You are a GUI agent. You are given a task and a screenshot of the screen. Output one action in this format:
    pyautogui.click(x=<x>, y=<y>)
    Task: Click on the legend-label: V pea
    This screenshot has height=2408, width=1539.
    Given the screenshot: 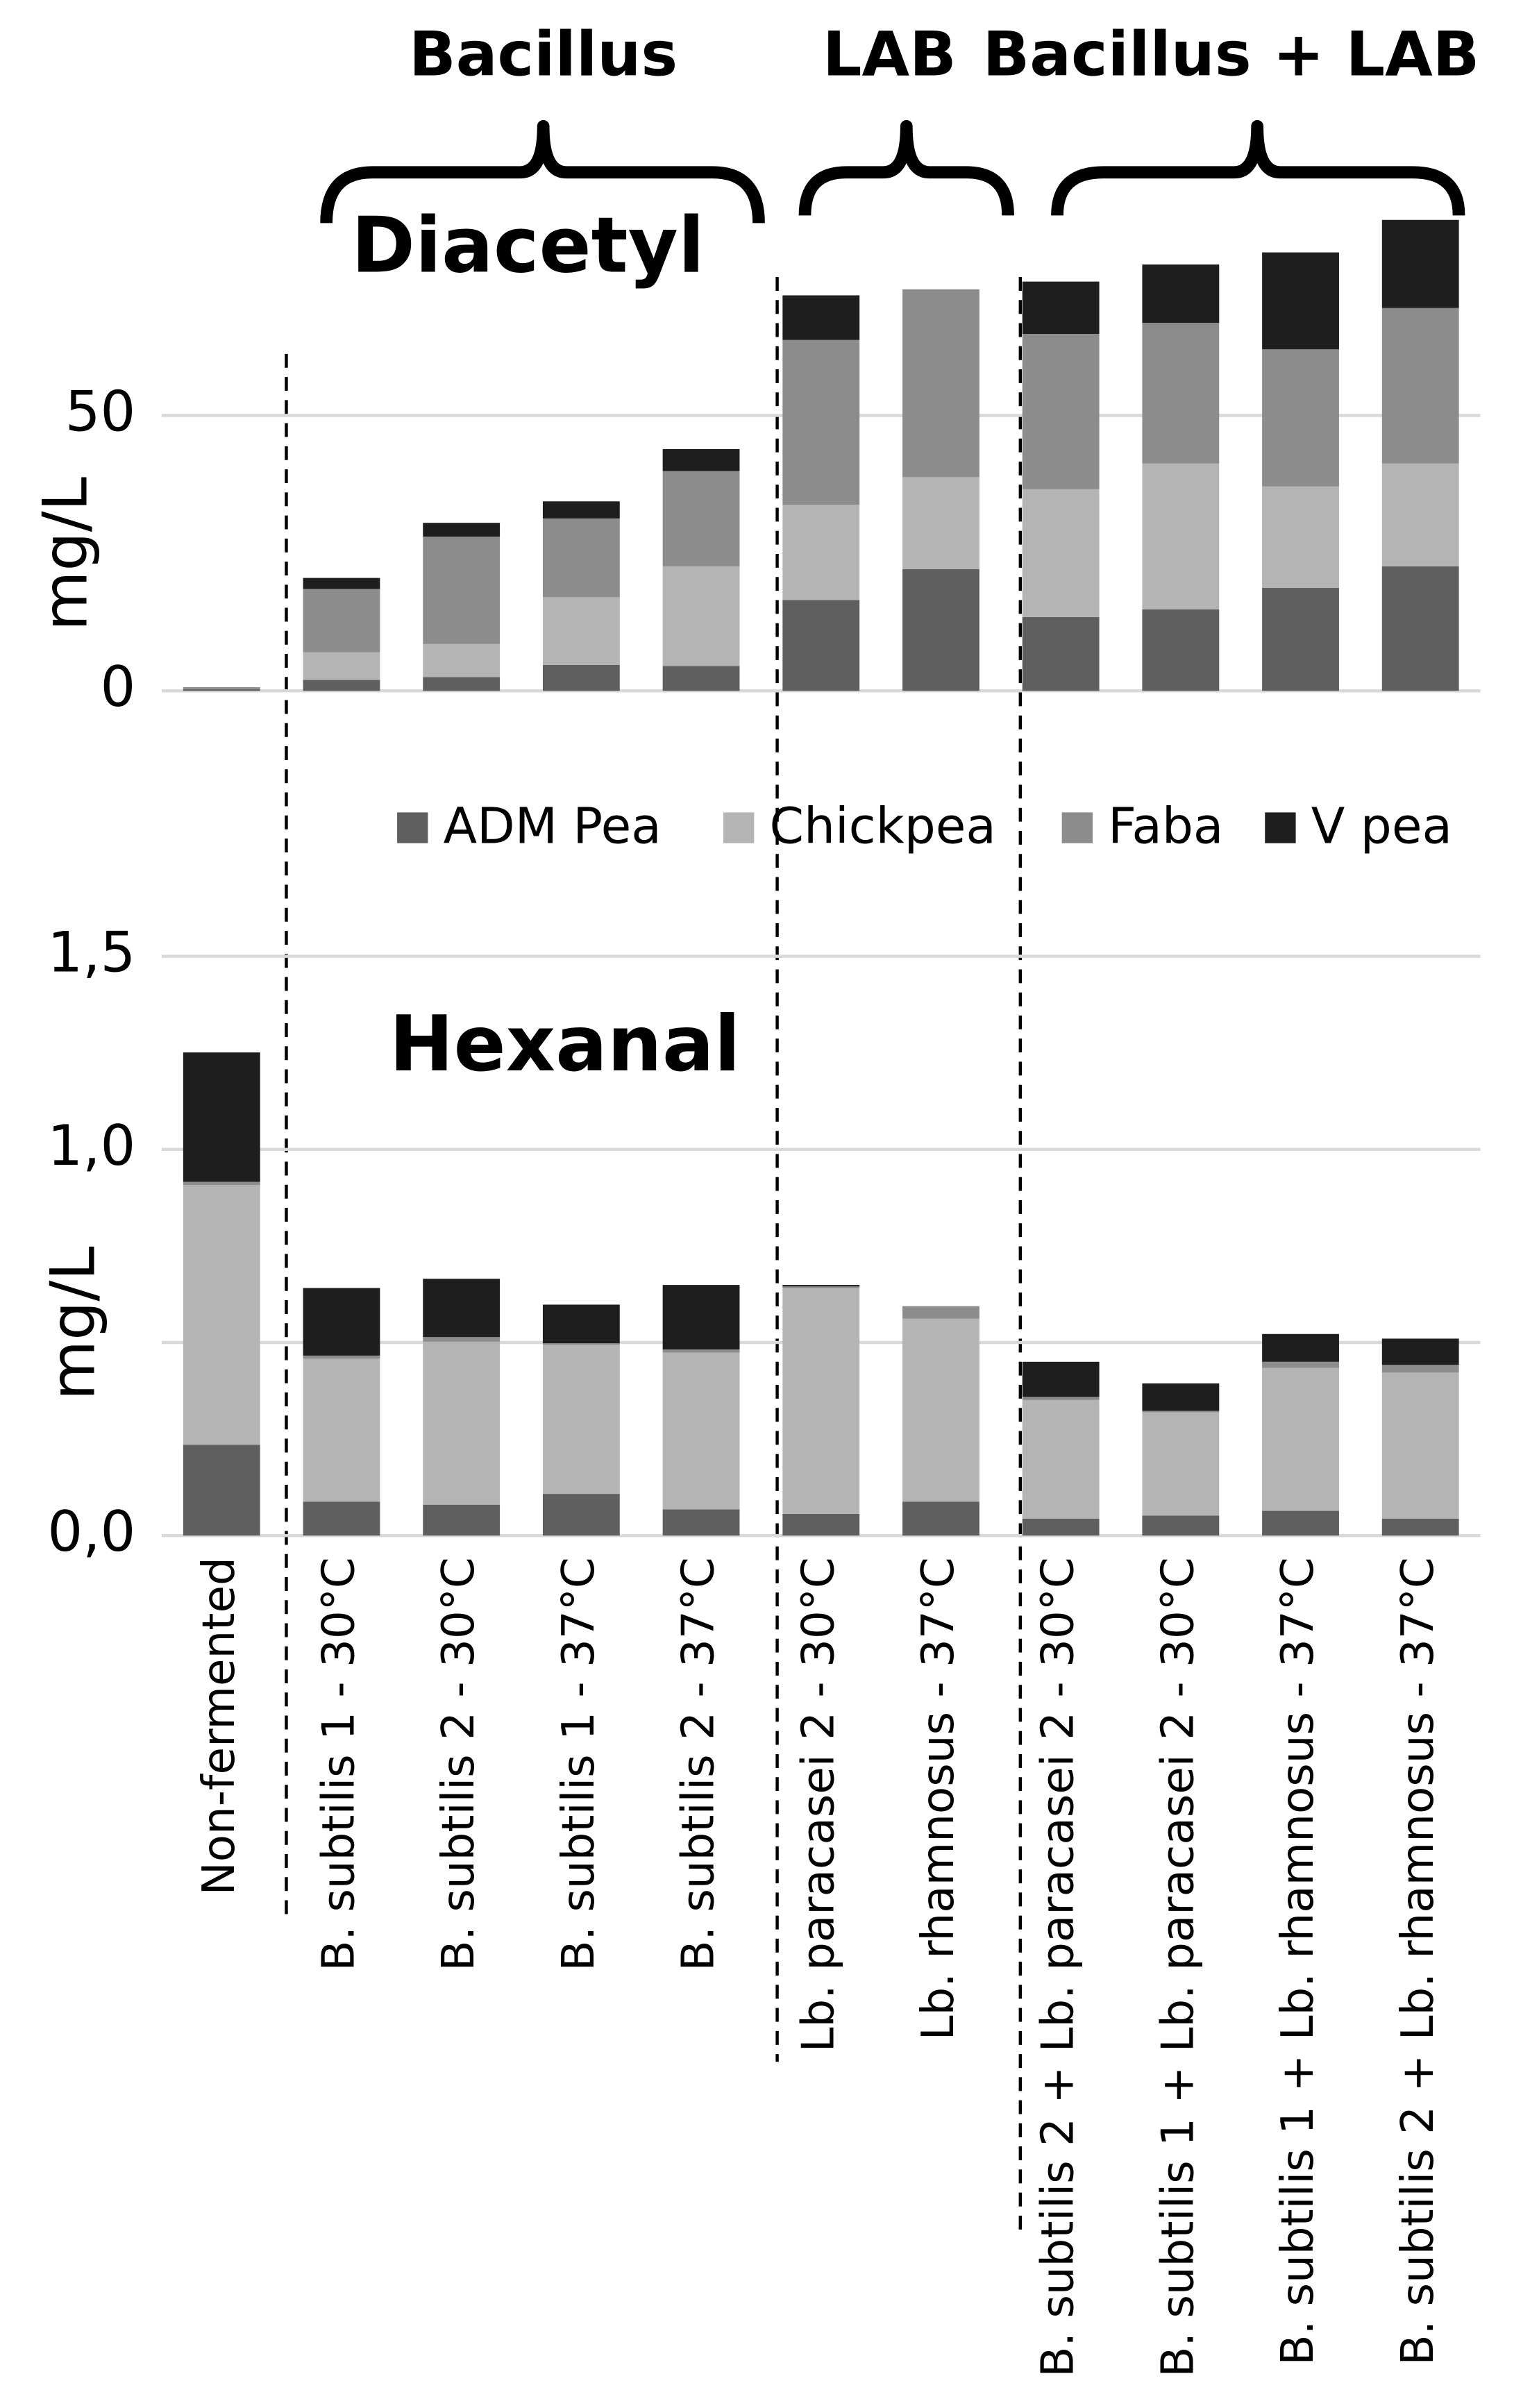 What is the action you would take?
    pyautogui.click(x=1382, y=825)
    